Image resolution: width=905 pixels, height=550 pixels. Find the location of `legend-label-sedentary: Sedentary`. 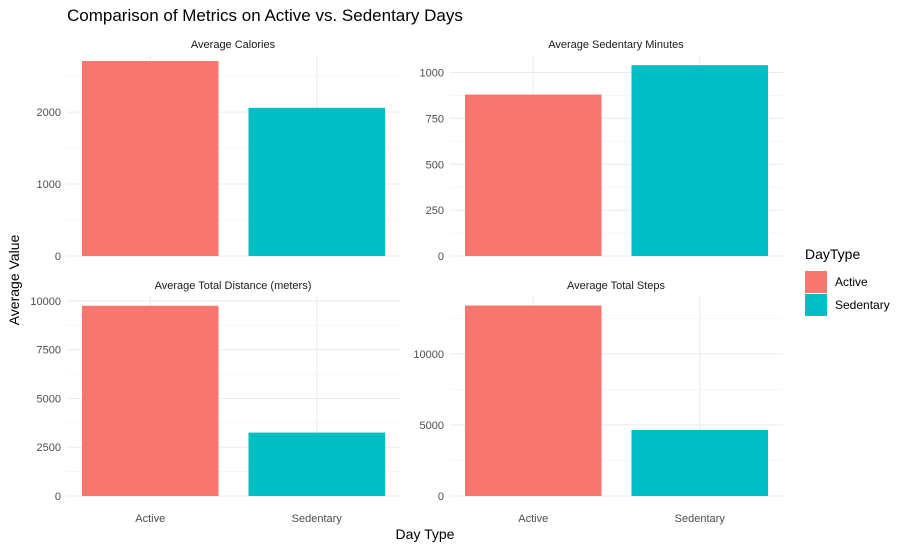

legend-label-sedentary: Sedentary is located at coordinates (862, 304).